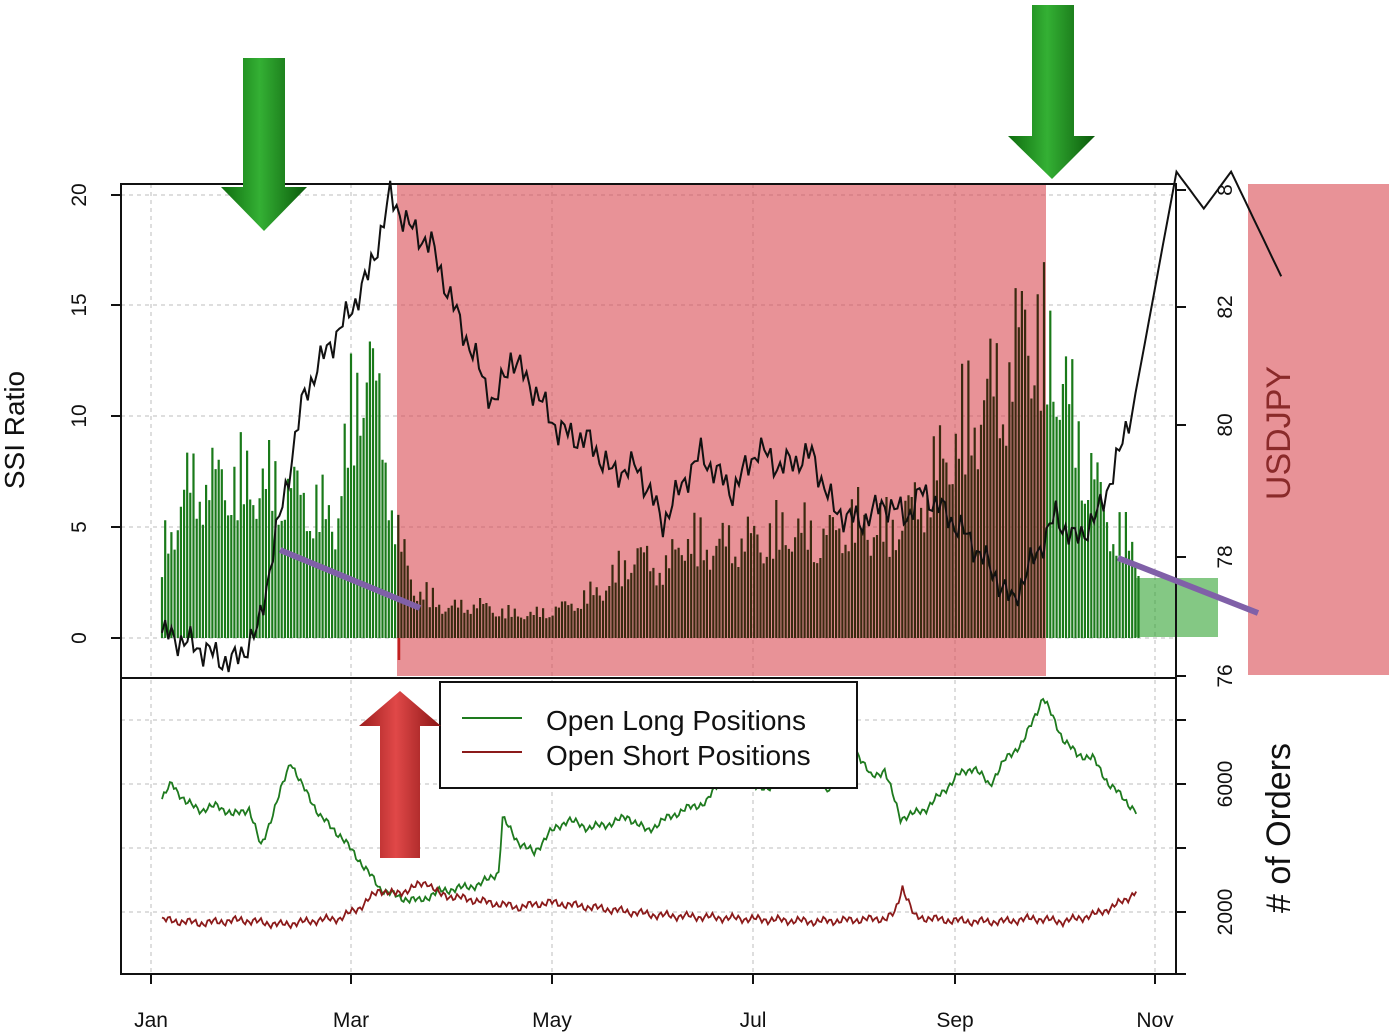  Describe the element at coordinates (954, 1020) in the screenshot. I see `x-tick-label: Sep` at that location.